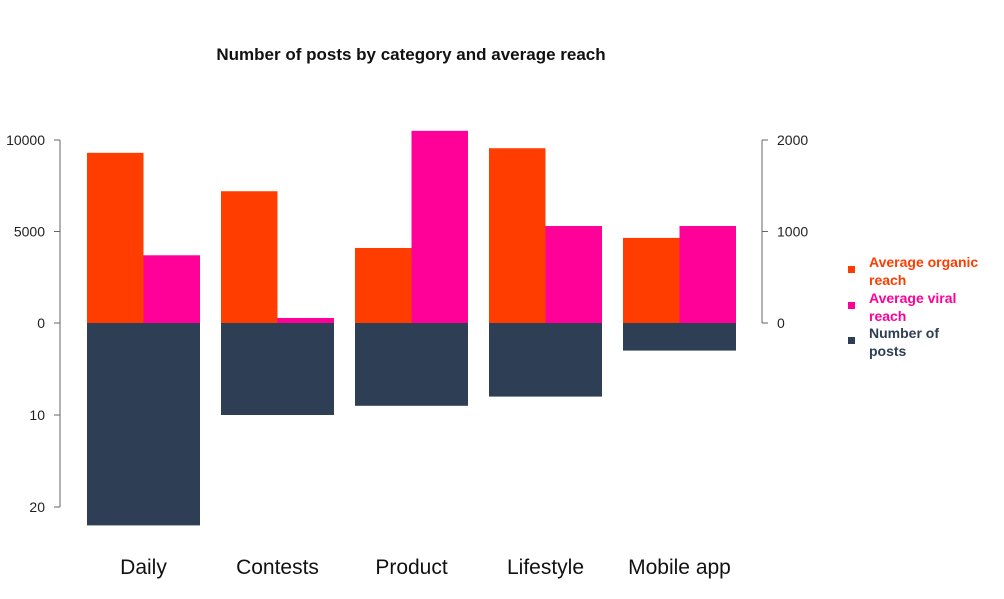  Describe the element at coordinates (29, 232) in the screenshot. I see `left-tick-label: 5000` at that location.